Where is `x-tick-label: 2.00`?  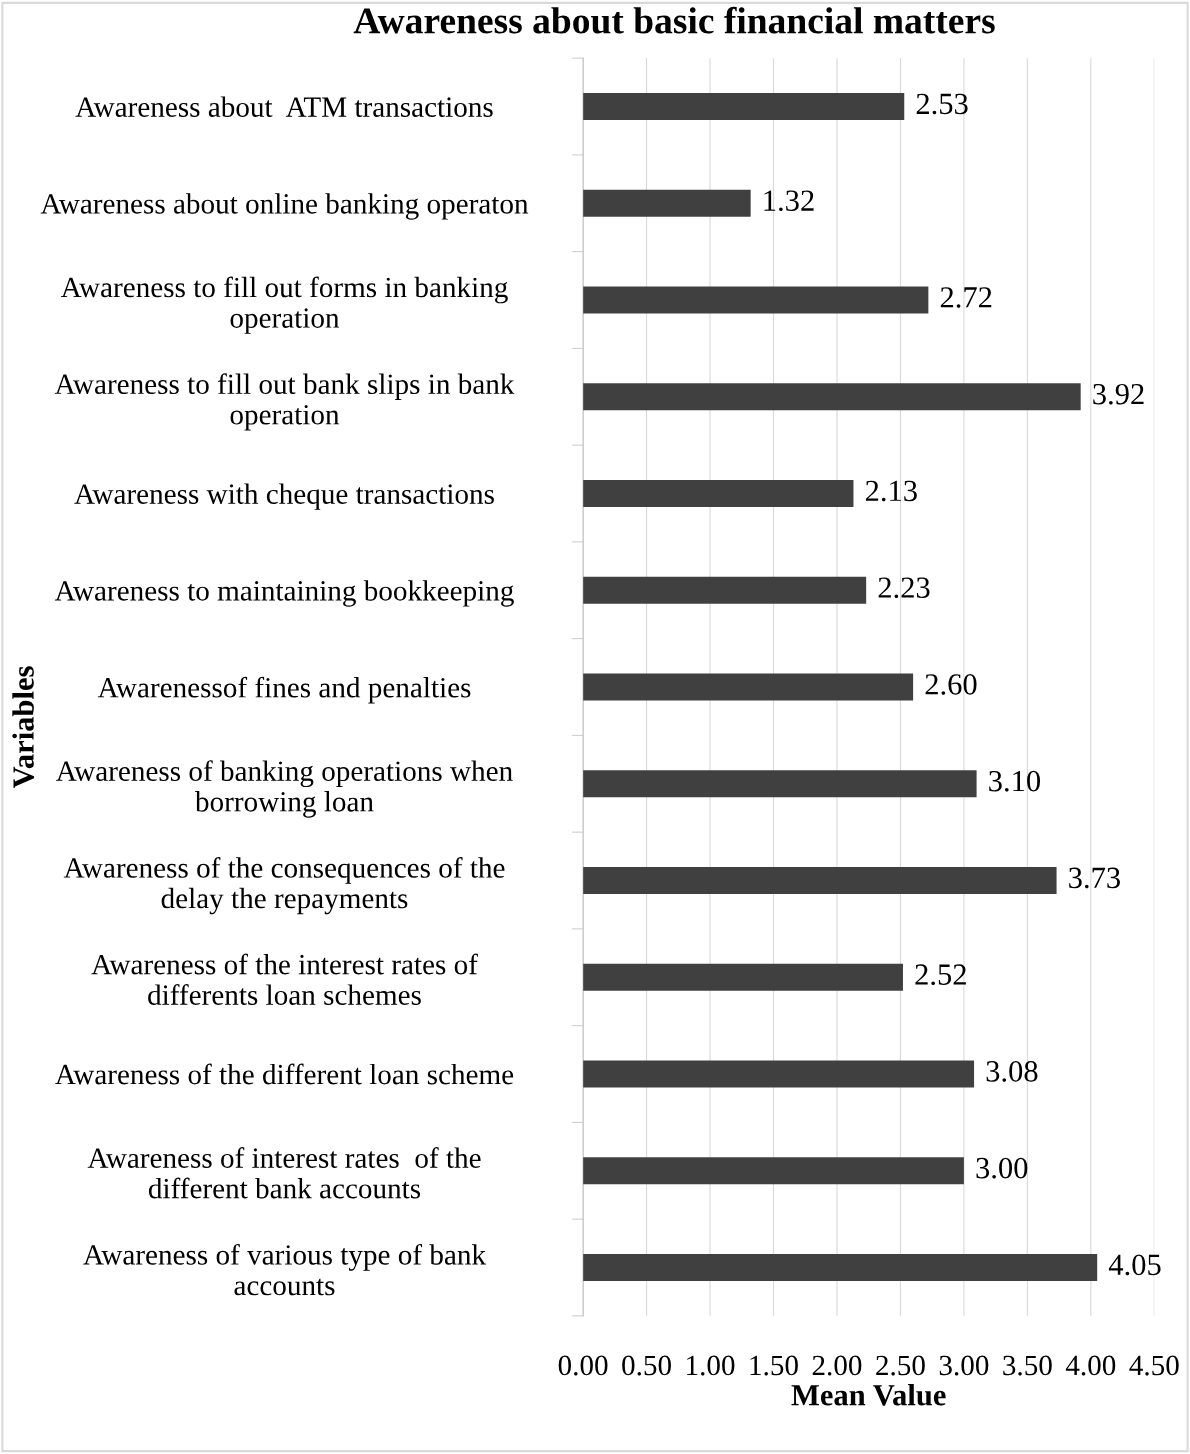 x-tick-label: 2.00 is located at coordinates (837, 1365).